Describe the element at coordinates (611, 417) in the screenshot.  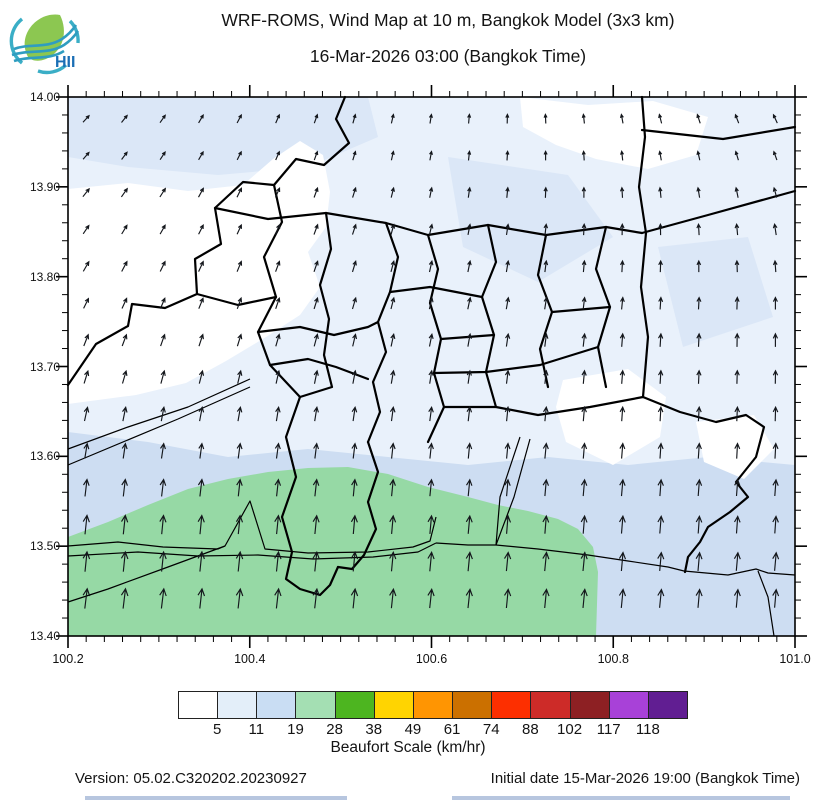
I see `fill-white-east` at that location.